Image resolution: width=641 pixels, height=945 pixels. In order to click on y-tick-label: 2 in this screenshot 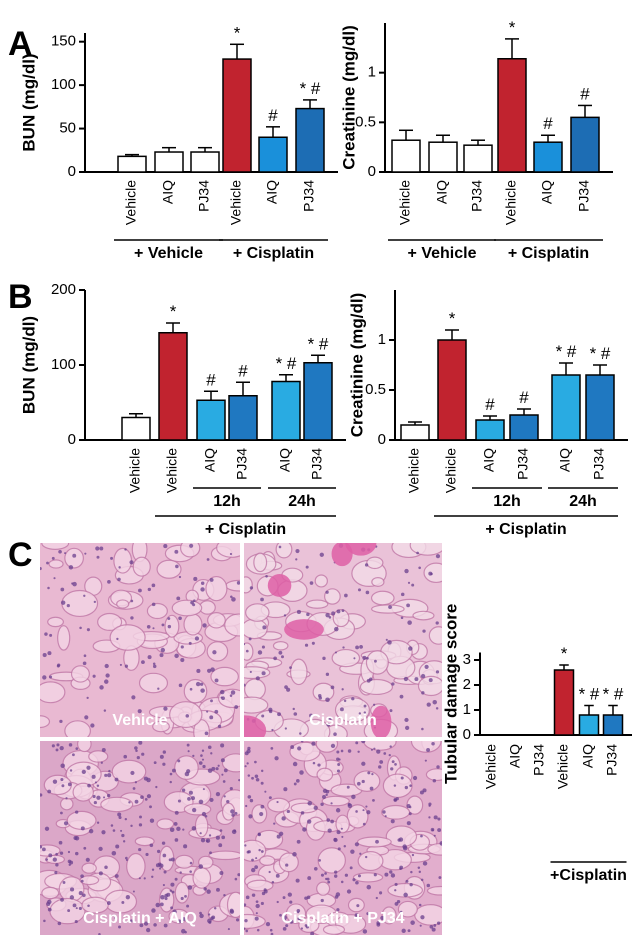, I will do `click(467, 684)`.